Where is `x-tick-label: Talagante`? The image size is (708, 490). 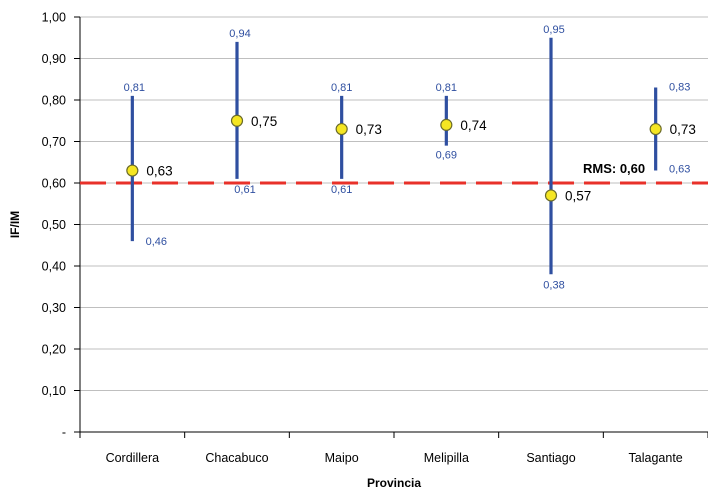 x-tick-label: Talagante is located at coordinates (656, 458).